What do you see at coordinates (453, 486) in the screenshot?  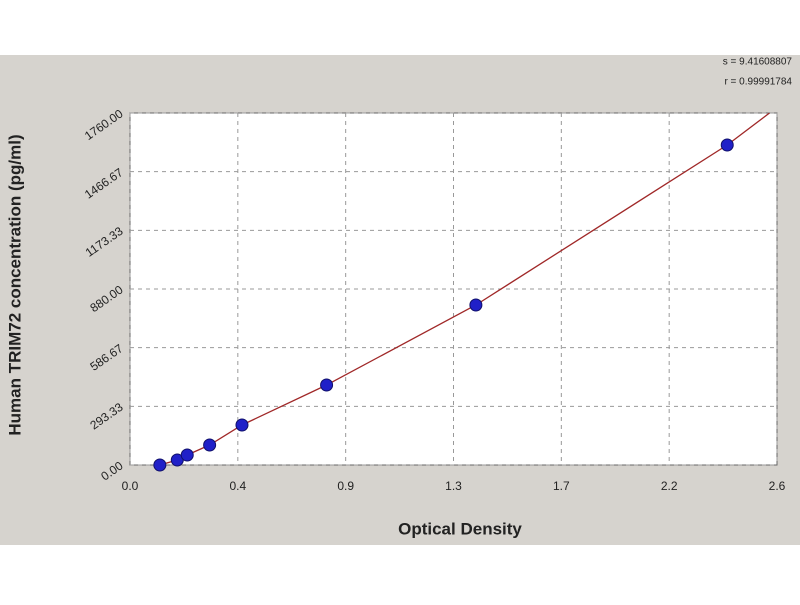 I see `x-tick-label: 1.3` at bounding box center [453, 486].